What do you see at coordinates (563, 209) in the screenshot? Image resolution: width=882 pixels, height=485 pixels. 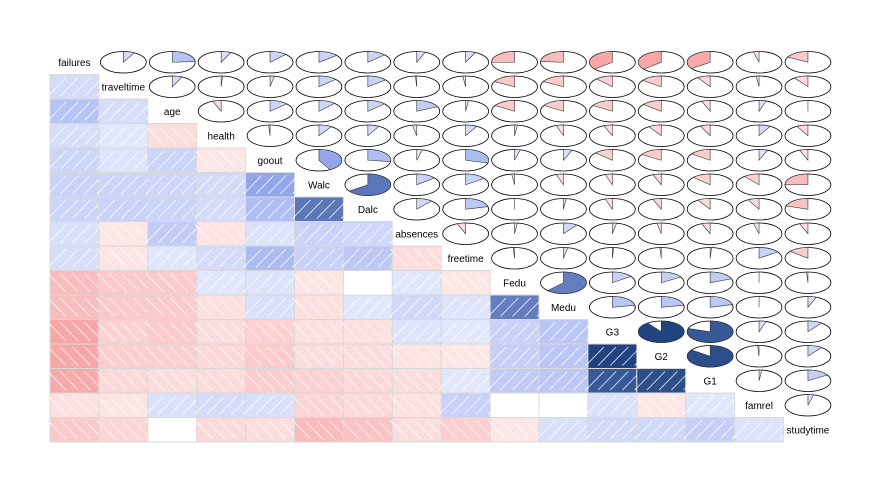 I see `cell-Dalc-Medu` at bounding box center [563, 209].